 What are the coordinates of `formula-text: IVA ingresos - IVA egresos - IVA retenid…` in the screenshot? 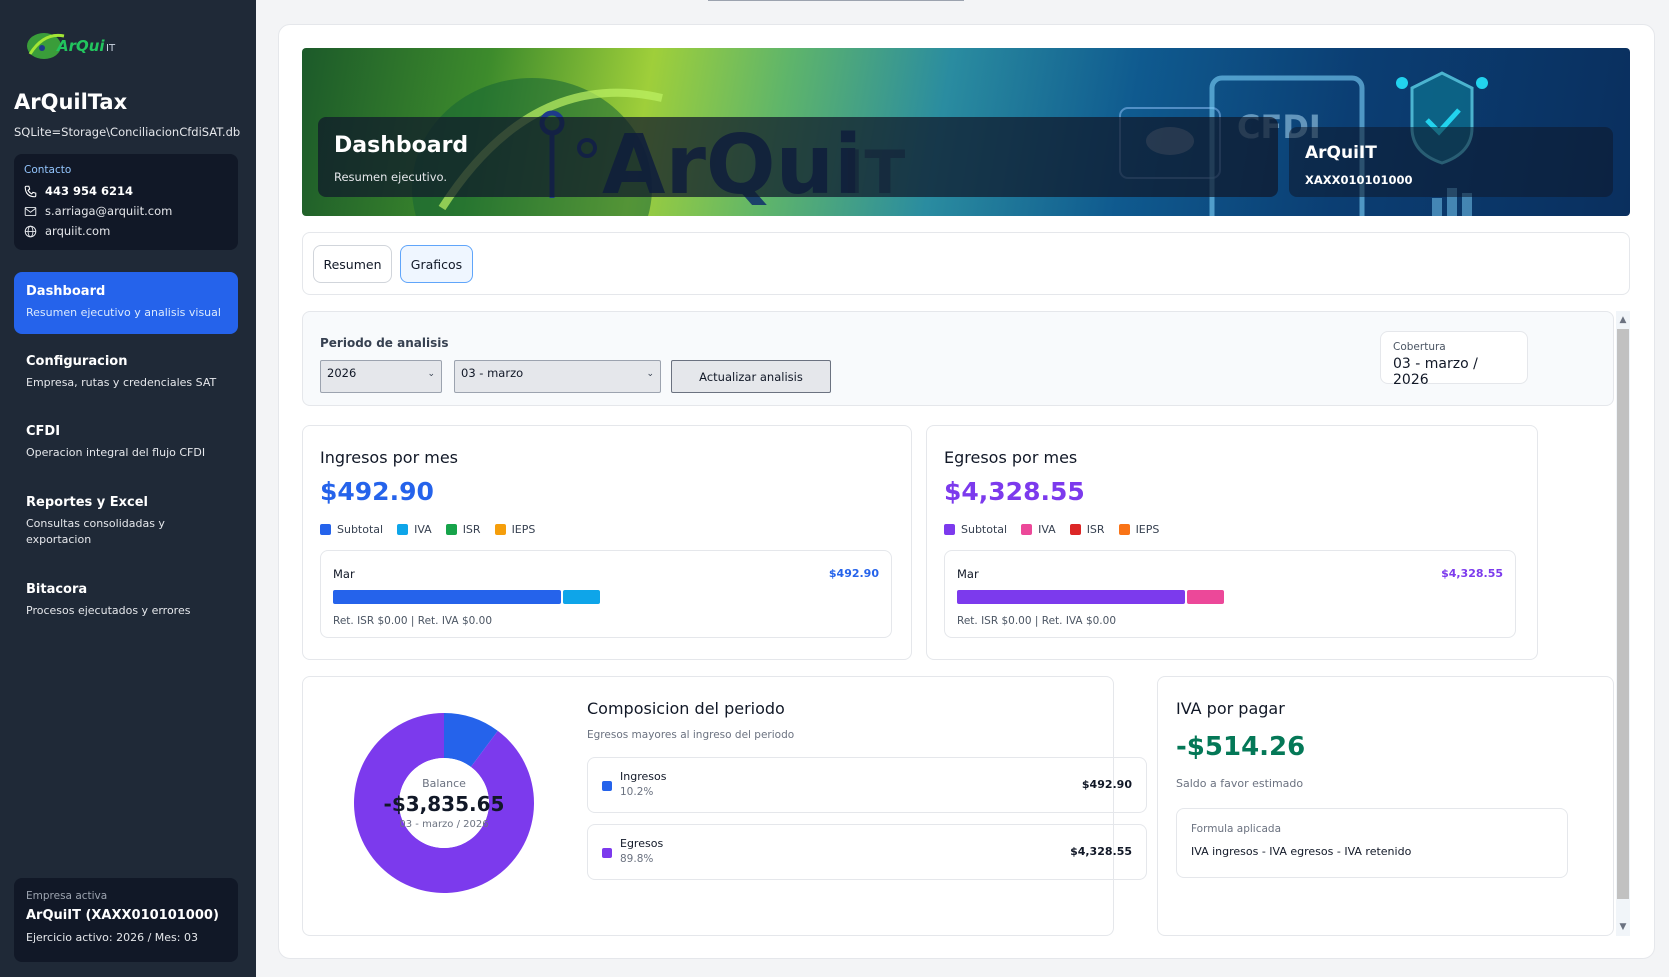 It's located at (1301, 851).